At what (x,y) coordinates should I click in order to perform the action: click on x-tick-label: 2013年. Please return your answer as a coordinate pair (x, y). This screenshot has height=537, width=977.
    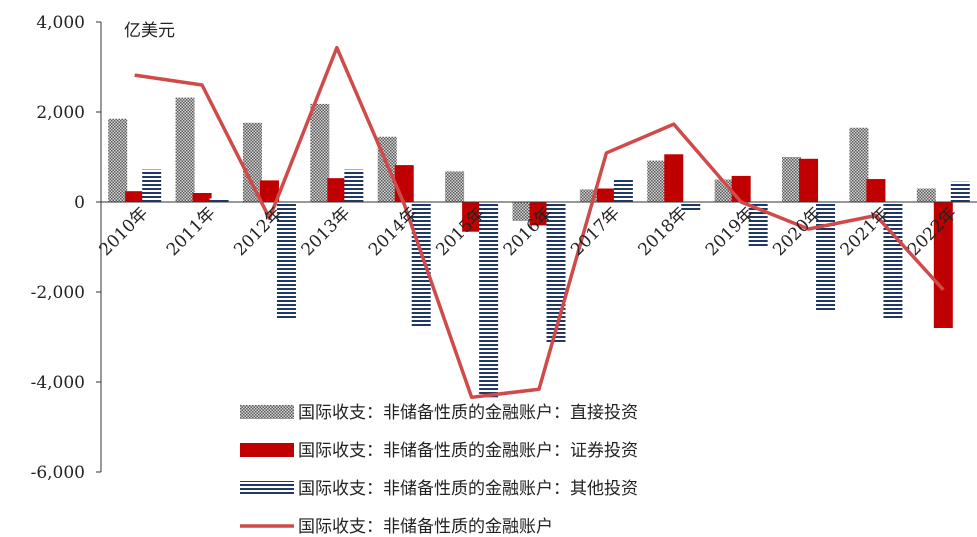
    Looking at the image, I should click on (326, 231).